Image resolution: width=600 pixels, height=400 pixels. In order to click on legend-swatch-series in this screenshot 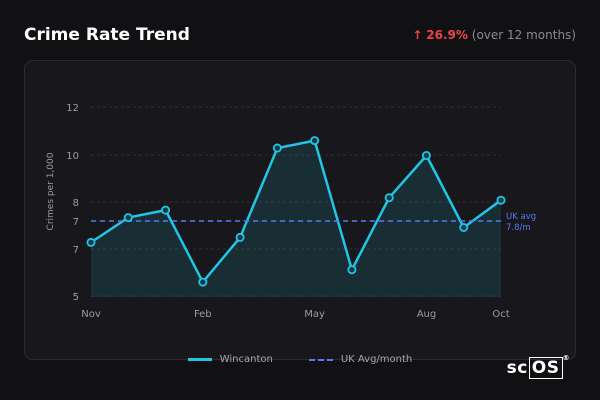, I will do `click(200, 359)`.